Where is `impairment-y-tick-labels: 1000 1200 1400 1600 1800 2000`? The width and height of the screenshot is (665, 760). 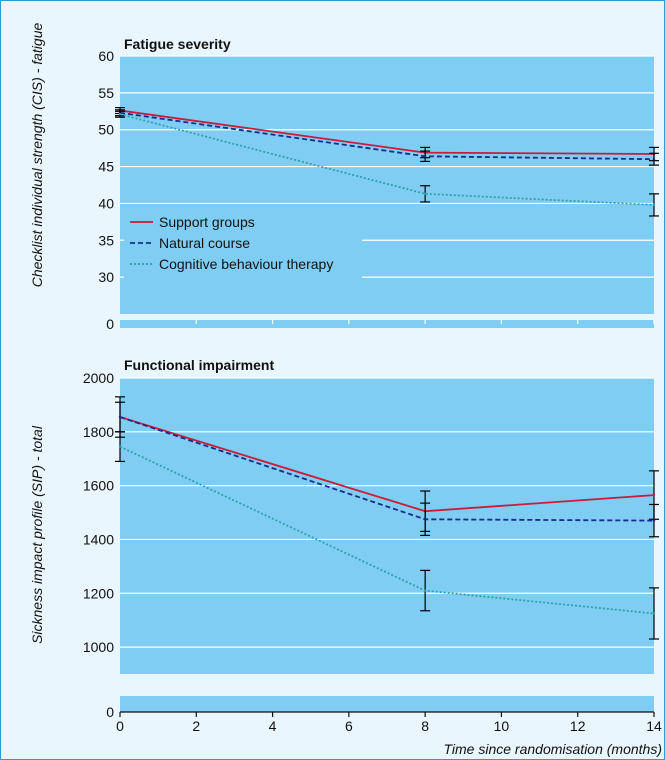
impairment-y-tick-labels: 1000 1200 1400 1600 1800 2000 is located at coordinates (98, 512).